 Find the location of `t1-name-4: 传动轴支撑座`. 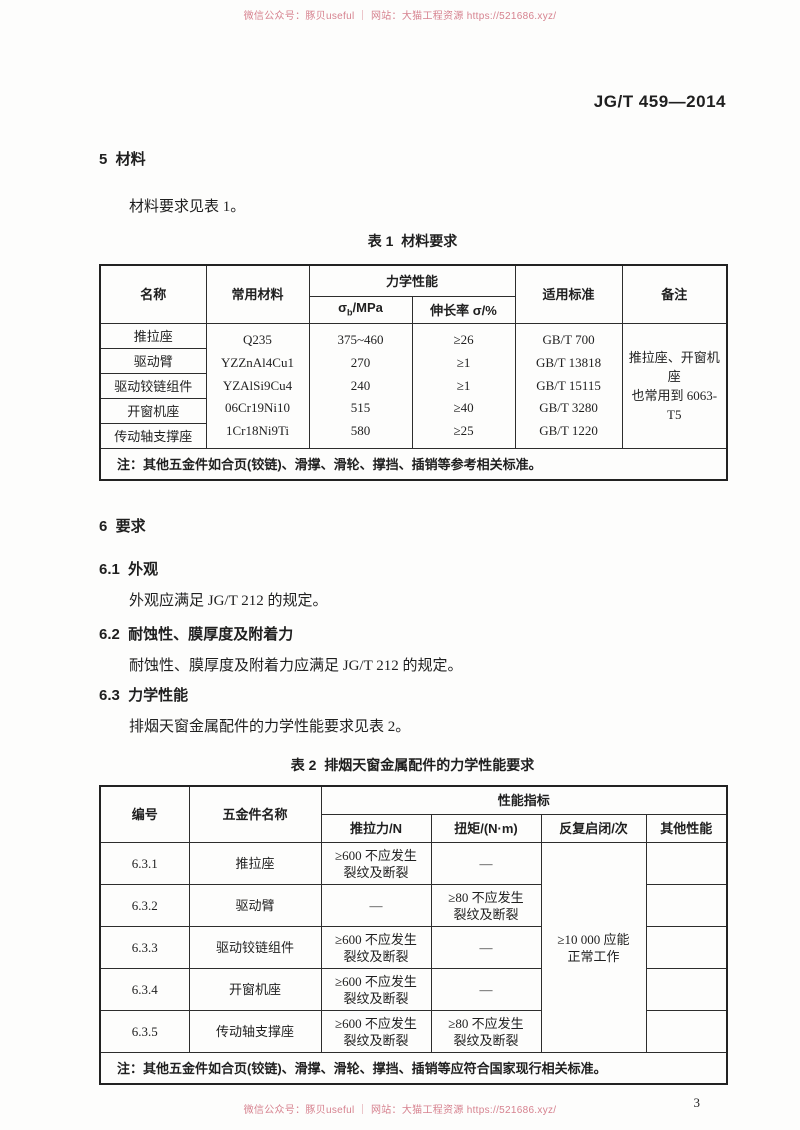

t1-name-4: 传动轴支撑座 is located at coordinates (153, 436).